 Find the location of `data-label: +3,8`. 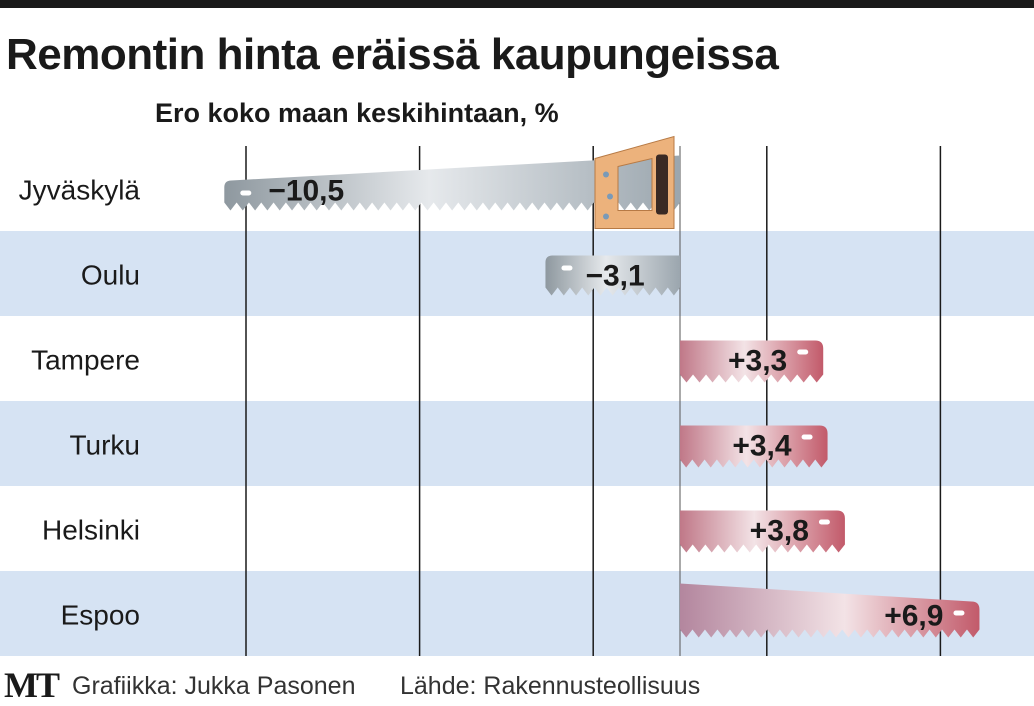

data-label: +3,8 is located at coordinates (779, 531).